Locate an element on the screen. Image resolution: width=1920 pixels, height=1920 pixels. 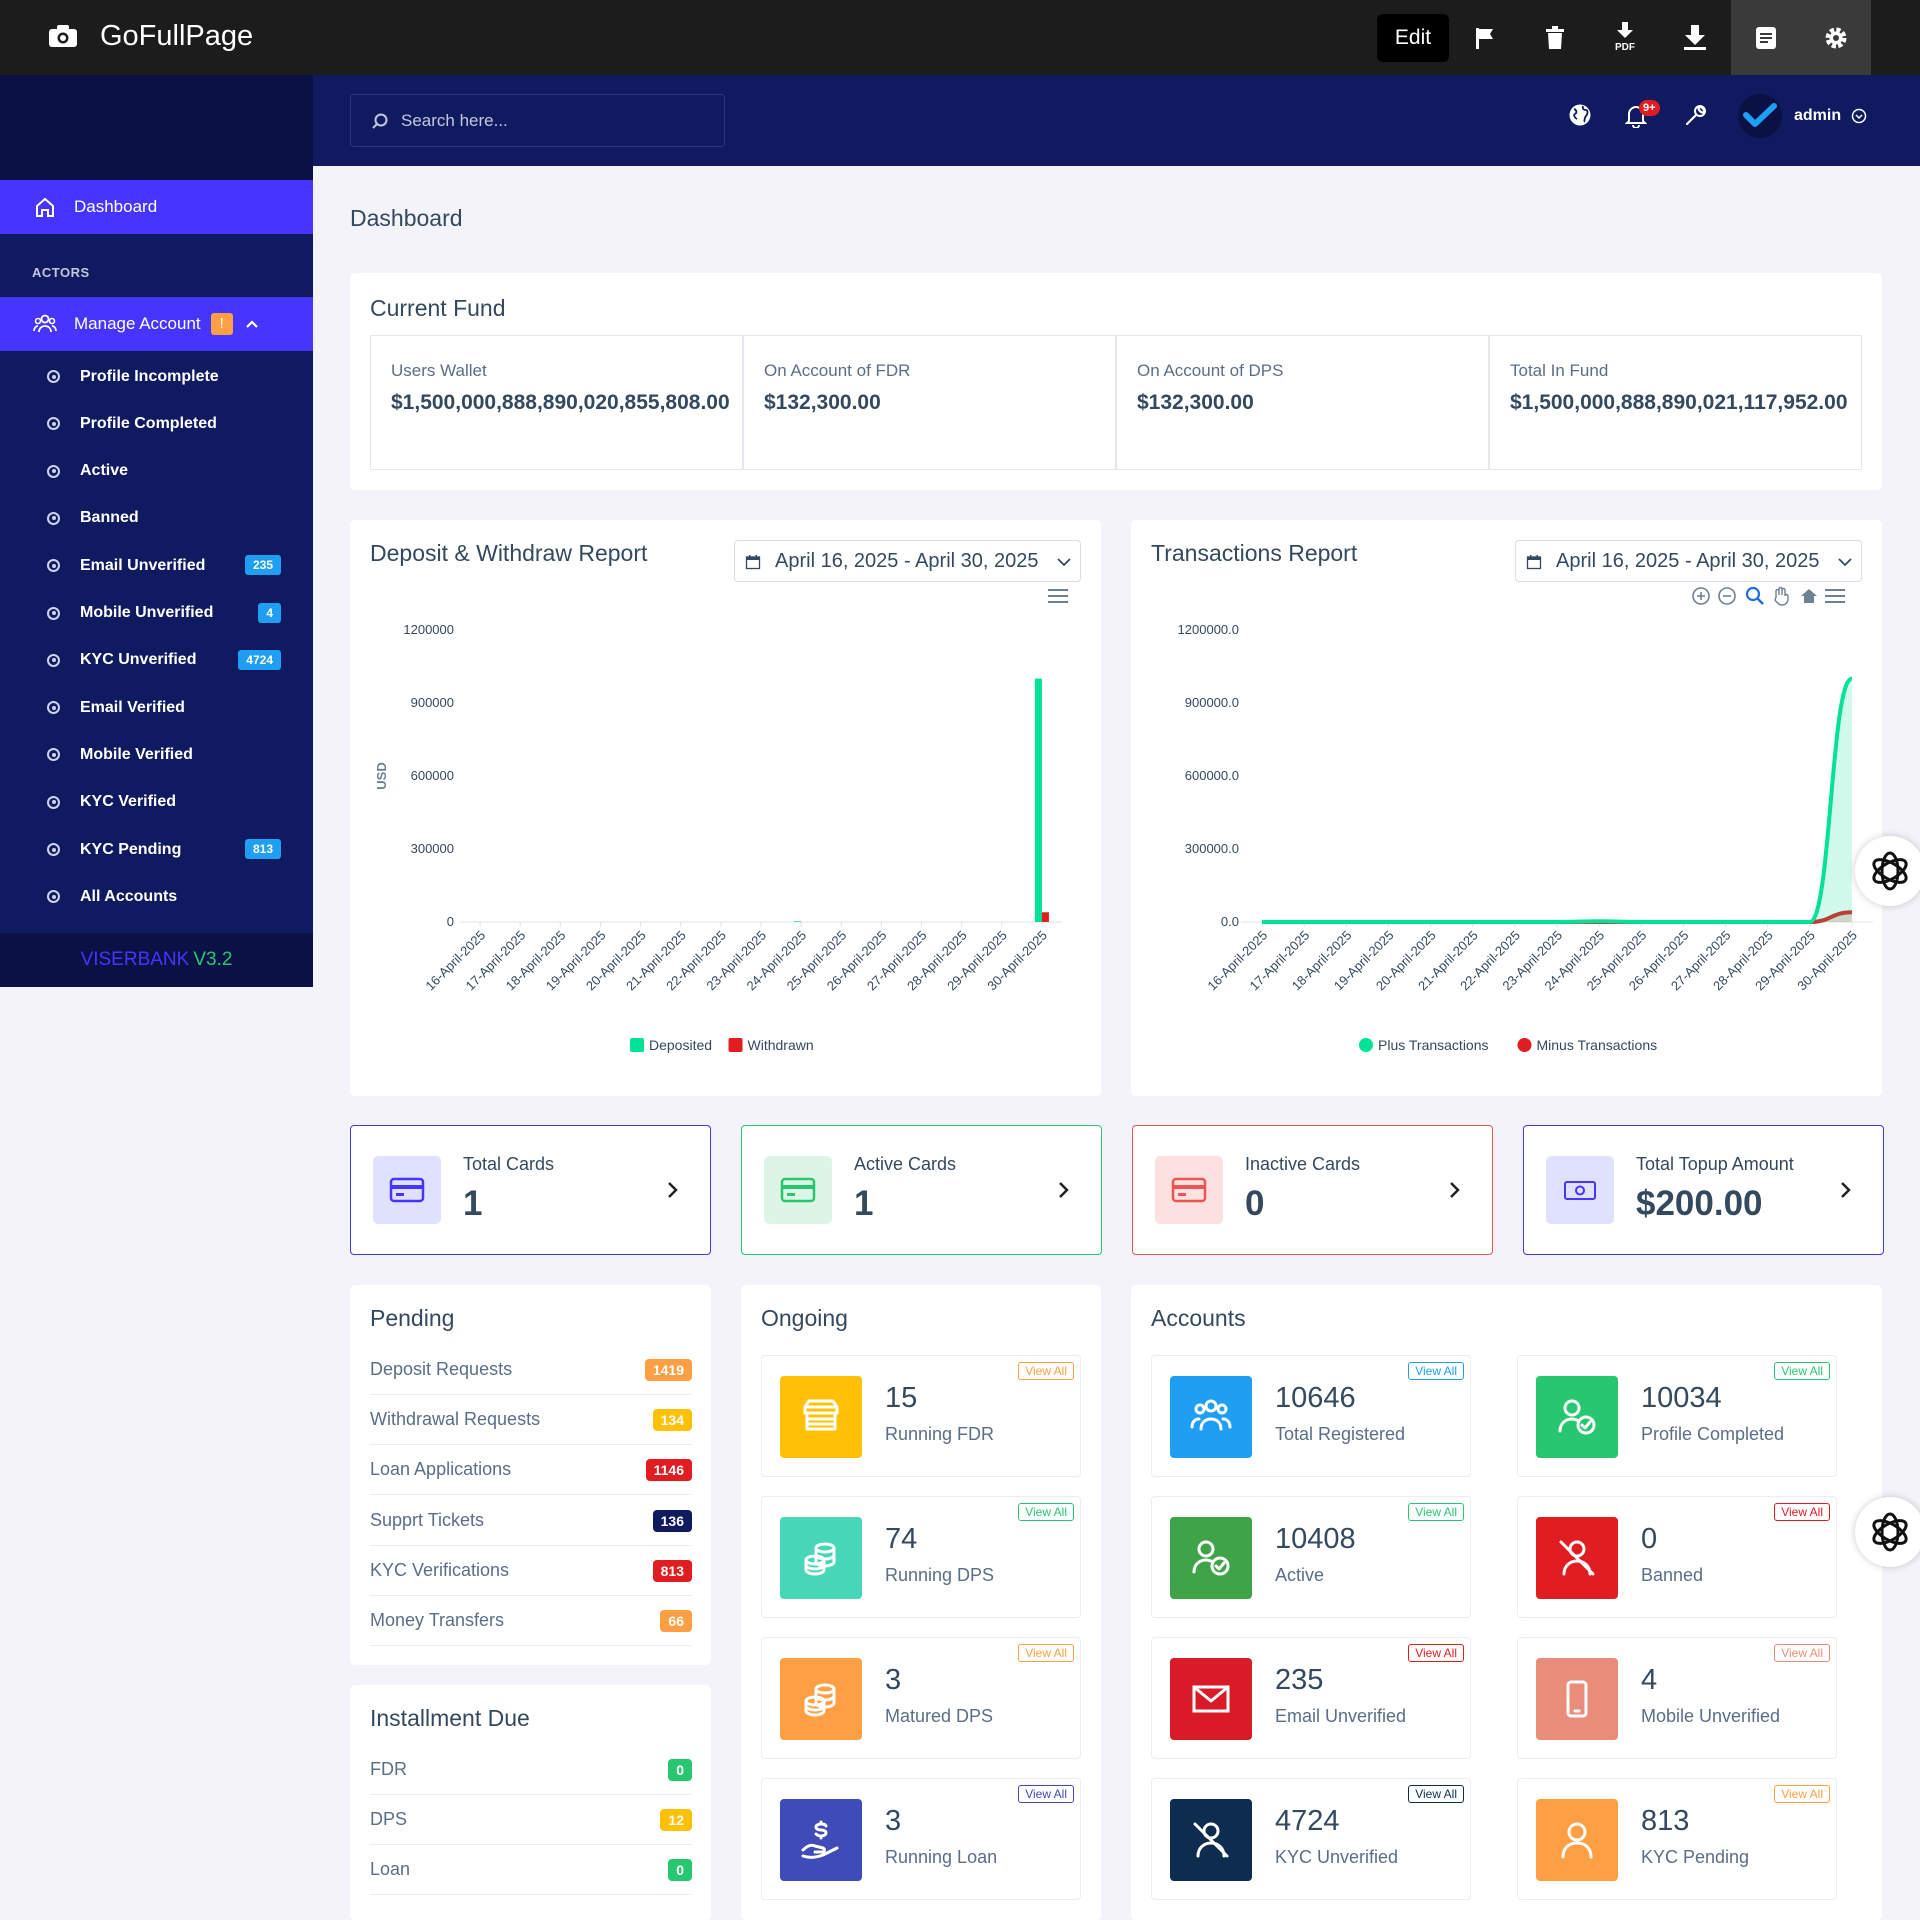
widget-email-unverified: 235 Email Unverified View All is located at coordinates (1311, 1698).